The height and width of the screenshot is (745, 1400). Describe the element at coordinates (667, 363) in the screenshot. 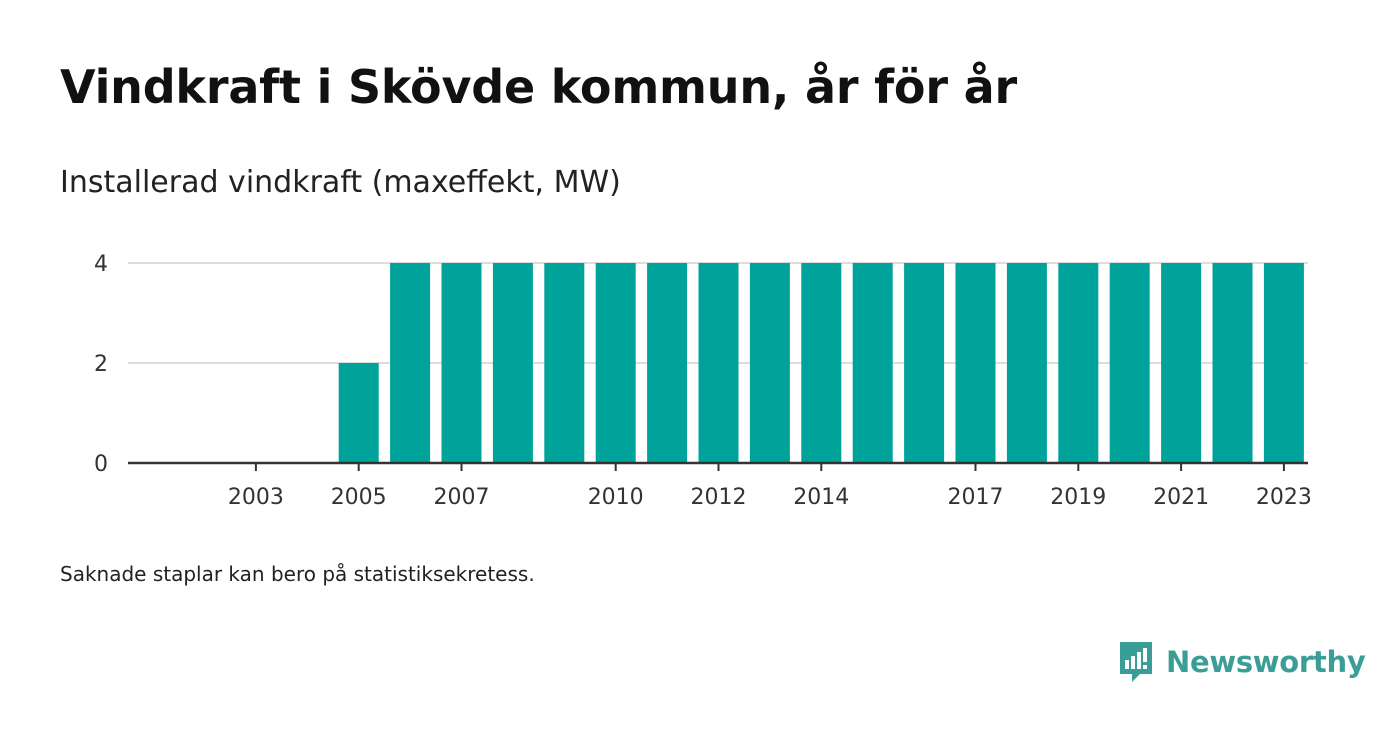

I see `bar-2011` at that location.